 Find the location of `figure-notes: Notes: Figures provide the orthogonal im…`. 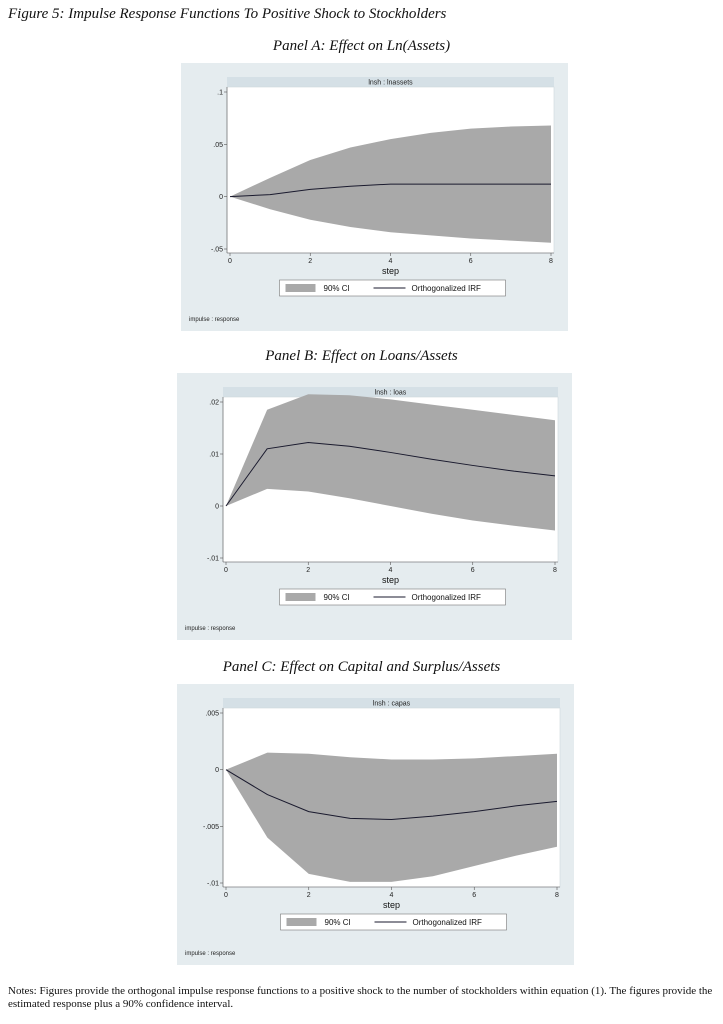

figure-notes: Notes: Figures provide the orthogonal im… is located at coordinates (360, 997).